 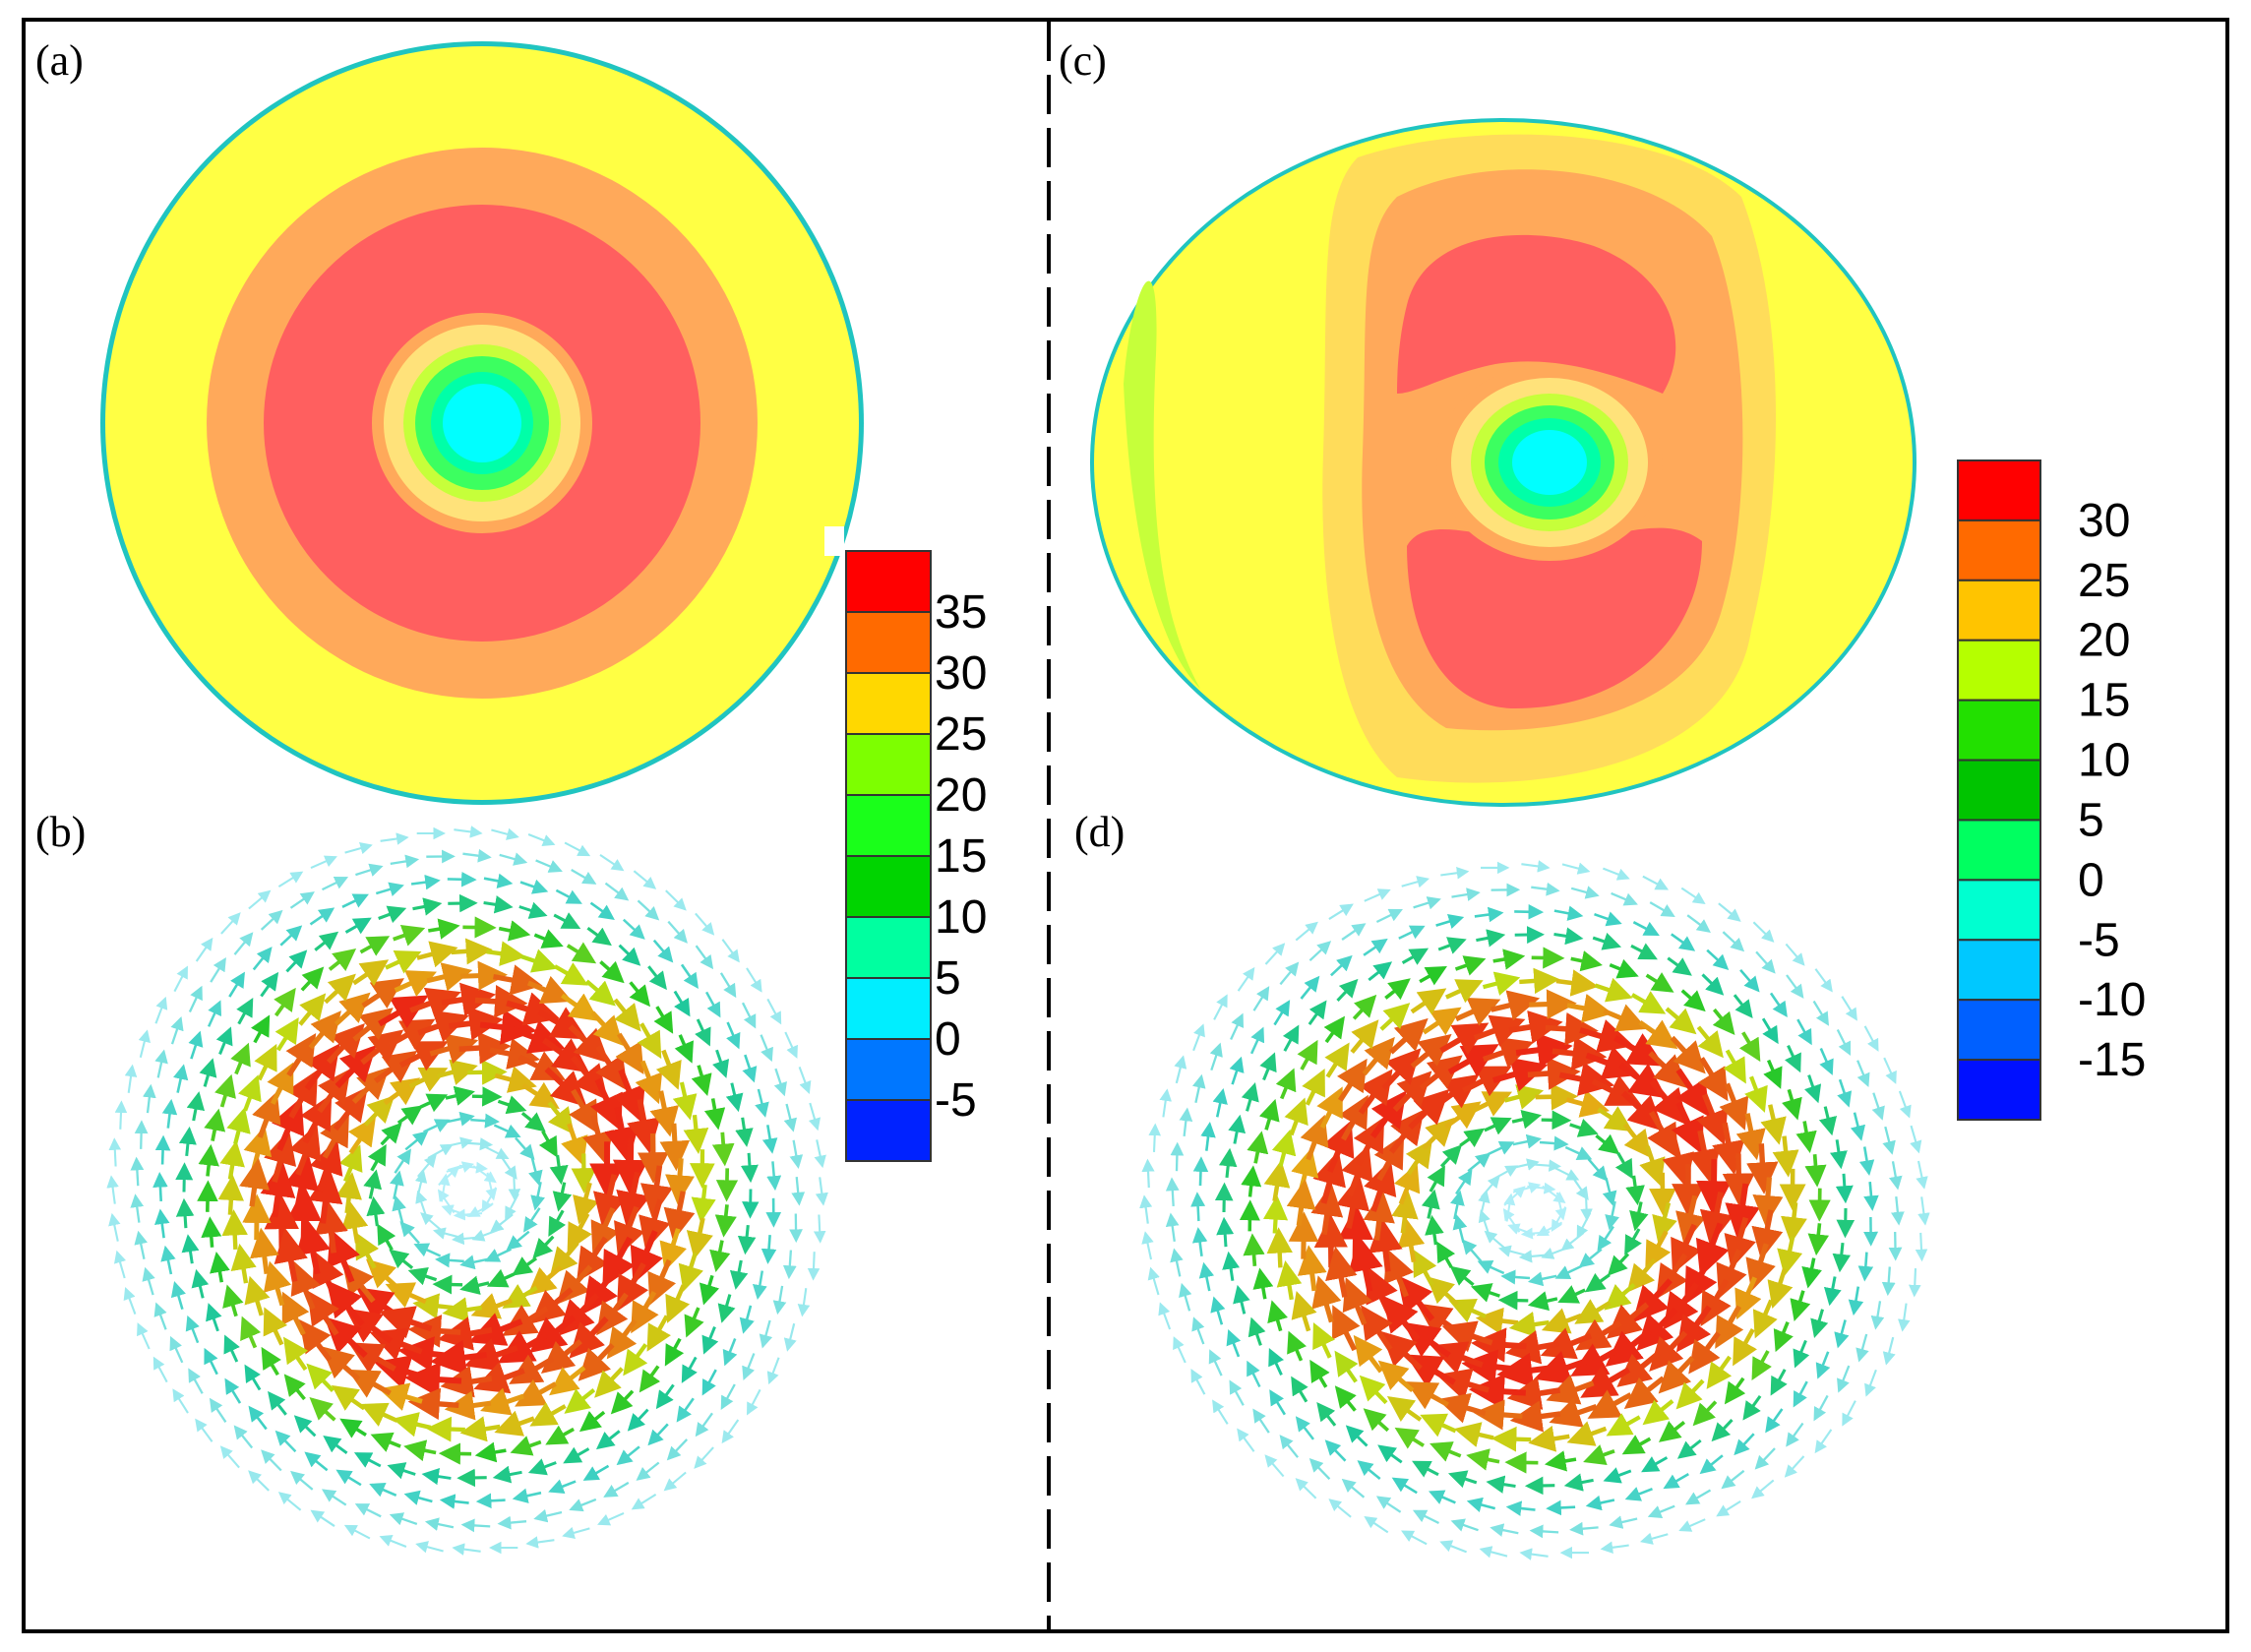 What do you see at coordinates (1999, 790) in the screenshot?
I see `colorbar-swatch` at bounding box center [1999, 790].